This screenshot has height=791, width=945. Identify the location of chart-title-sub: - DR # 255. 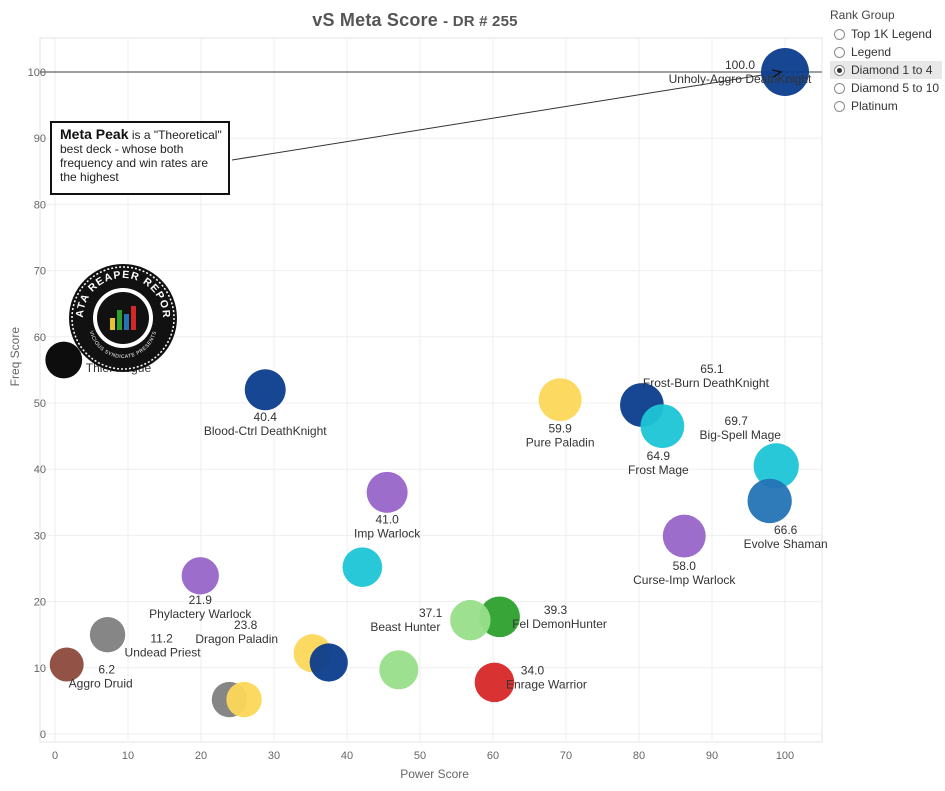
(480, 21).